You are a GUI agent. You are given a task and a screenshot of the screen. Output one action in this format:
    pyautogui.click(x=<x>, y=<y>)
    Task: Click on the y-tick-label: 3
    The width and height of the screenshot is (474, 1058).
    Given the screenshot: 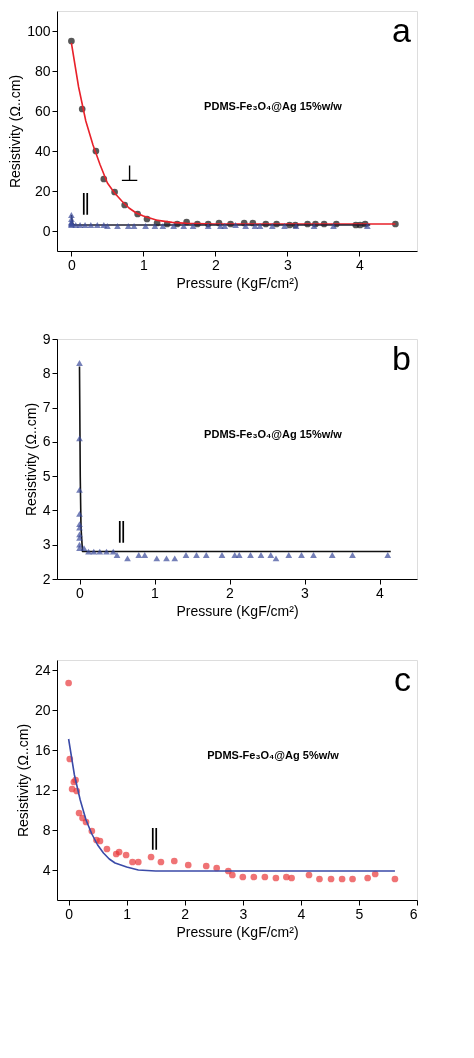 What is the action you would take?
    pyautogui.click(x=46, y=544)
    